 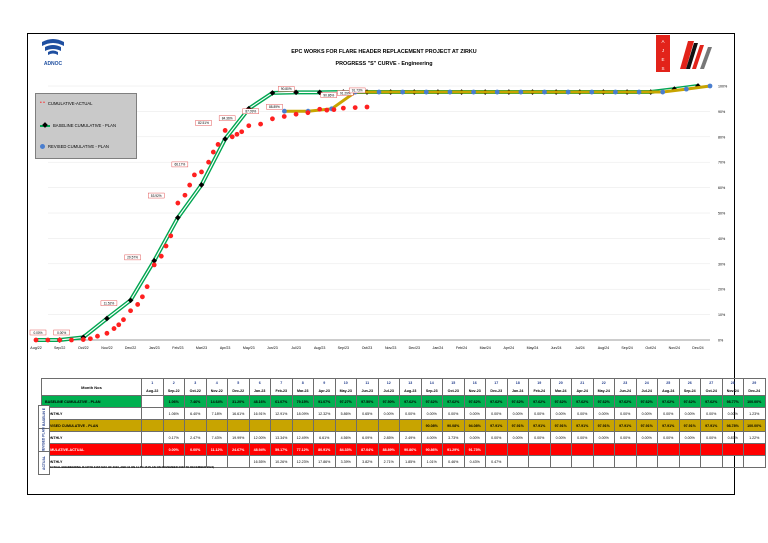 I want to click on x-tick-label: Jan/23, so click(x=154, y=348).